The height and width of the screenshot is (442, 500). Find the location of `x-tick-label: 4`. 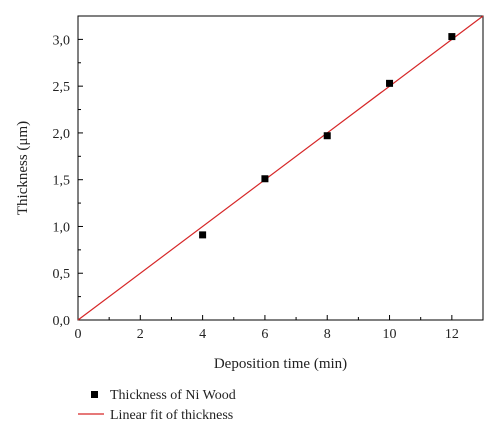

x-tick-label: 4 is located at coordinates (202, 334).